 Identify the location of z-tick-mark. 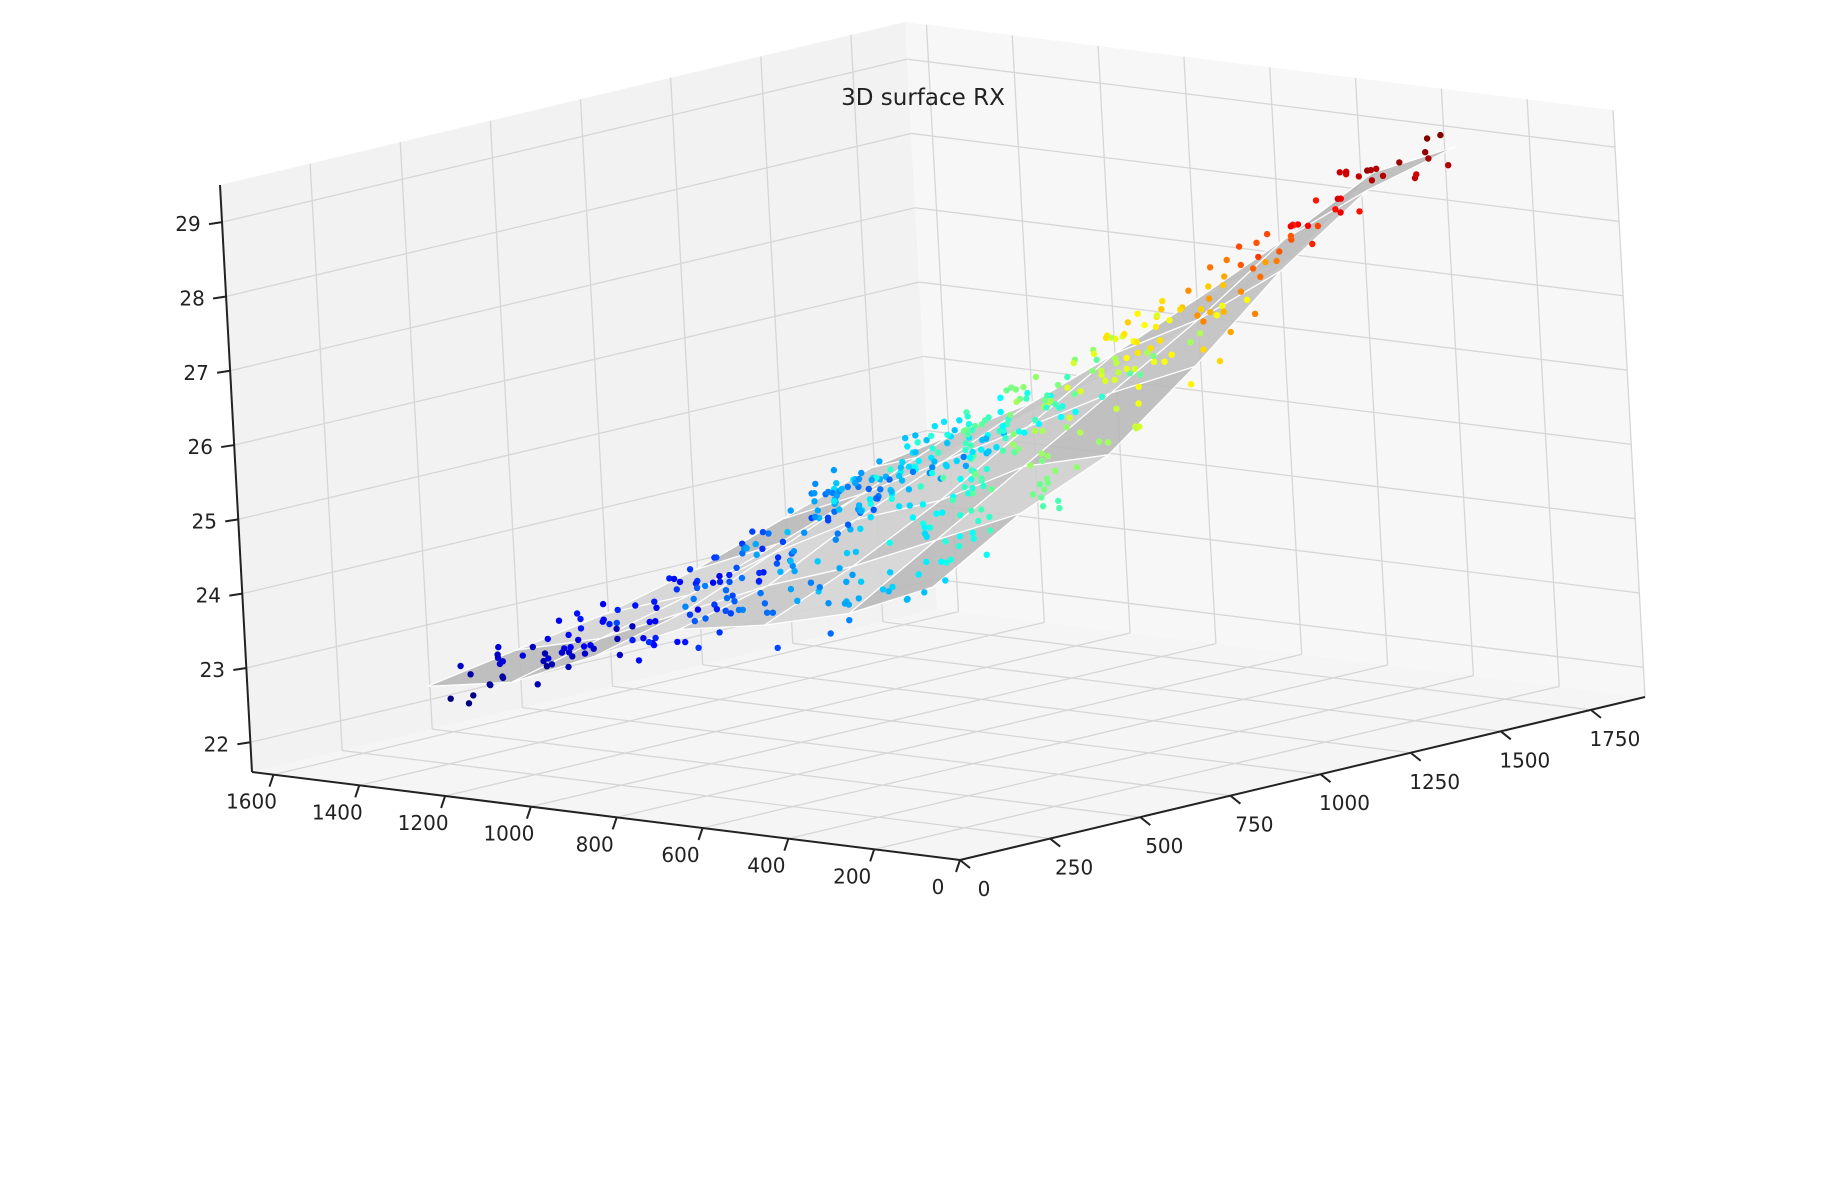
(236, 594).